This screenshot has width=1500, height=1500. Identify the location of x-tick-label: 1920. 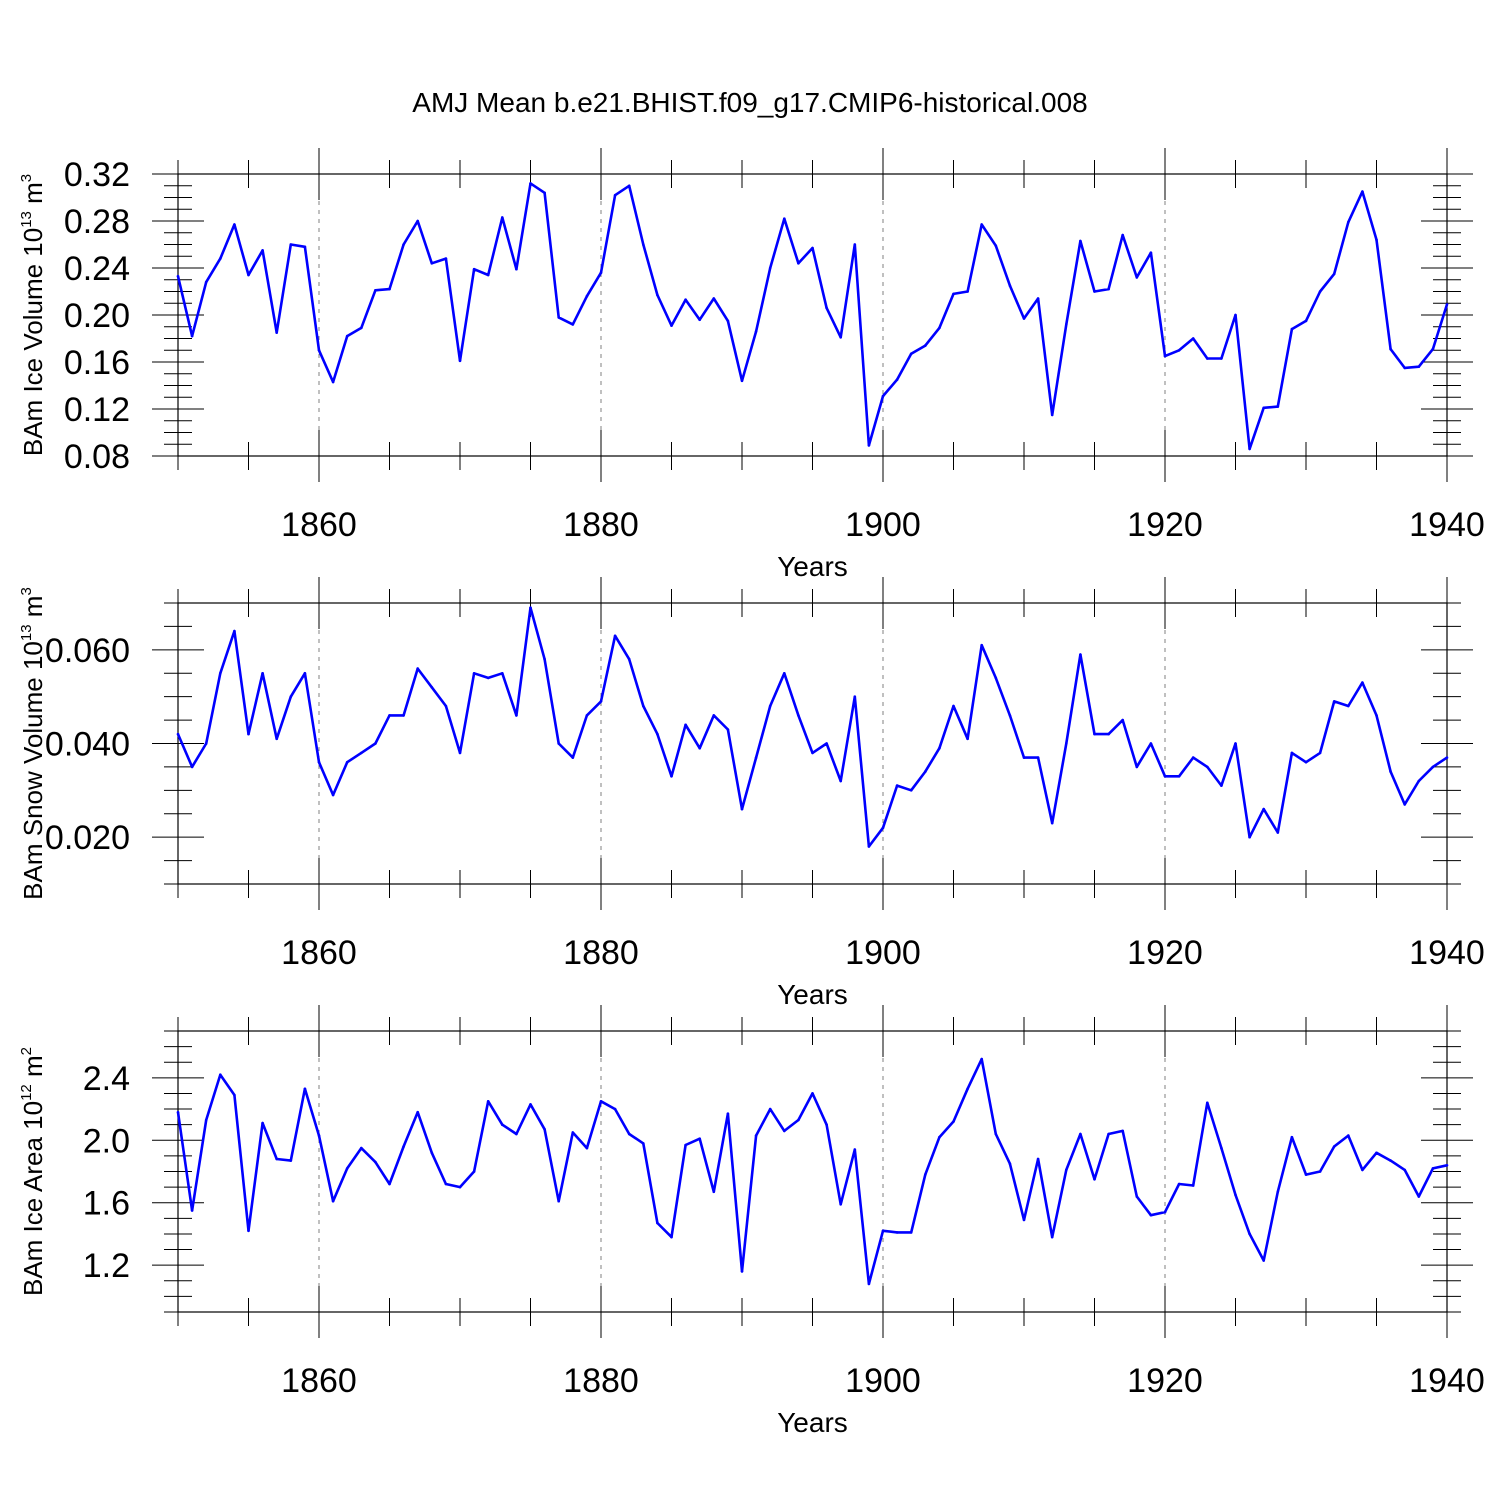
(1165, 1381).